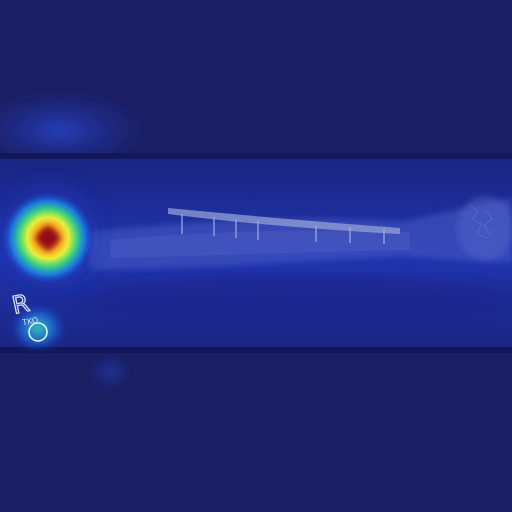 This screenshot has width=512, height=512. Describe the element at coordinates (256, 350) in the screenshot. I see `film-band-bottom-edge` at that location.